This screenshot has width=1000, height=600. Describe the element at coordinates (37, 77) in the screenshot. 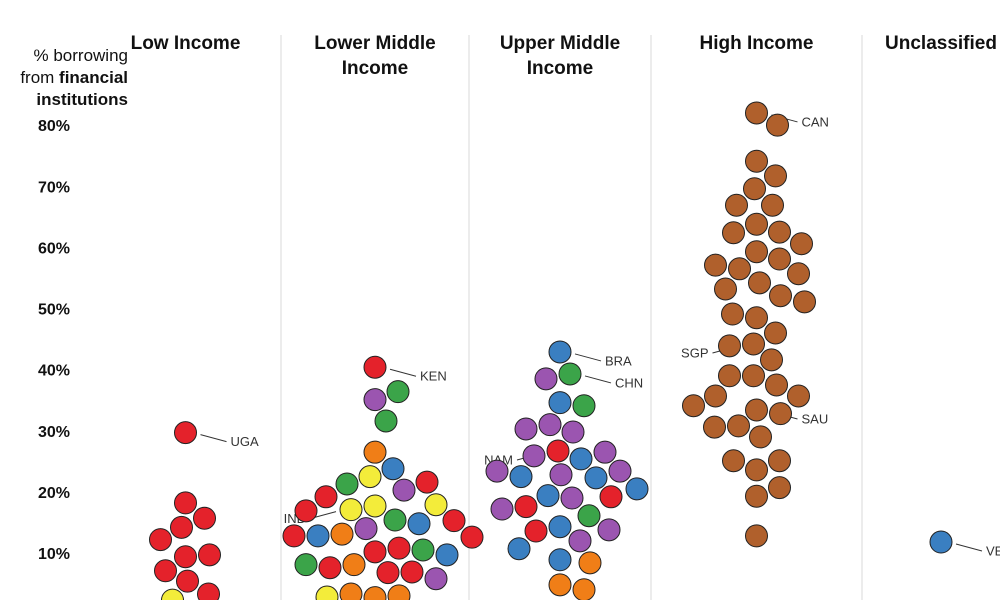

I see `y-axis-label-part: from` at that location.